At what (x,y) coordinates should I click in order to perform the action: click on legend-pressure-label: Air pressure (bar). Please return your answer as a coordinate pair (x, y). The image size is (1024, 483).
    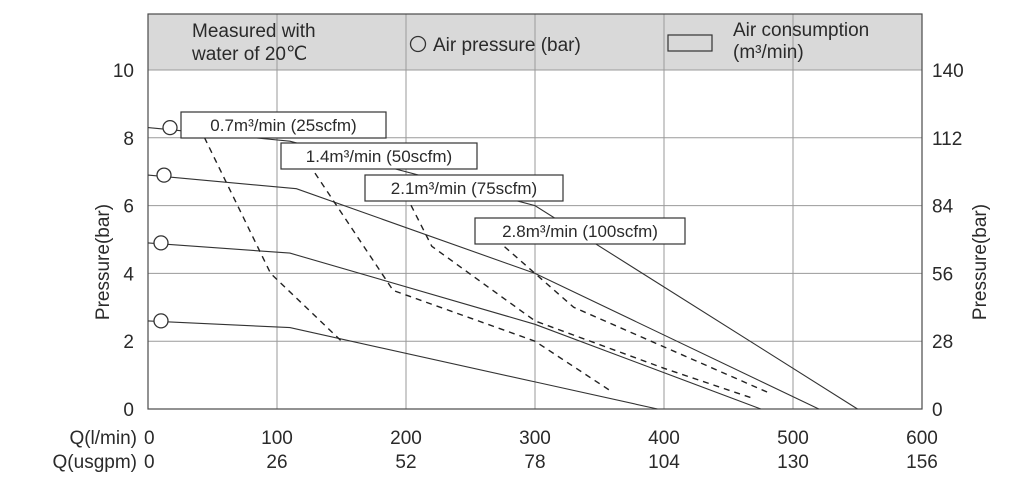
    Looking at the image, I should click on (507, 45).